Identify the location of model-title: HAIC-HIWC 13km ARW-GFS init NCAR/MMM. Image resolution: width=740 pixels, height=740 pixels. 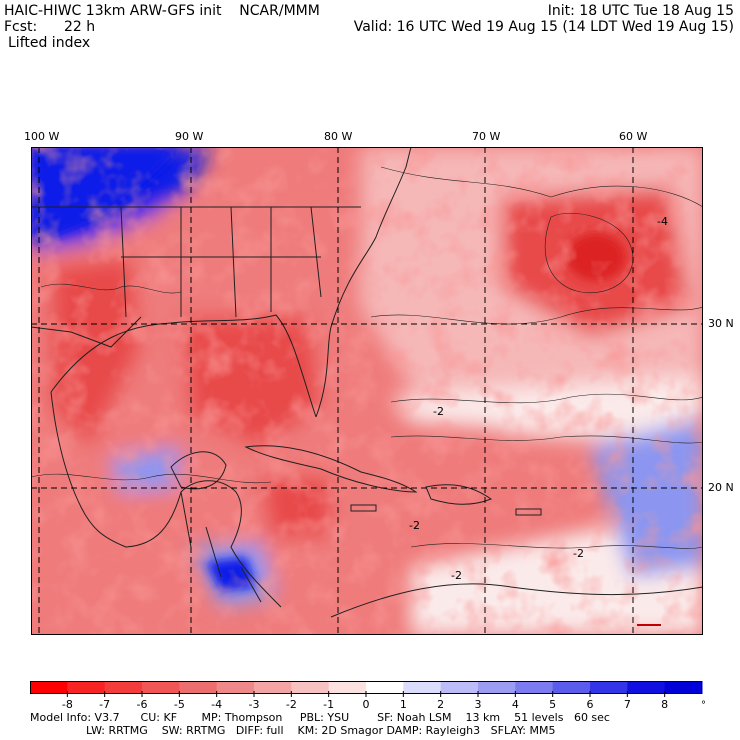
(162, 11).